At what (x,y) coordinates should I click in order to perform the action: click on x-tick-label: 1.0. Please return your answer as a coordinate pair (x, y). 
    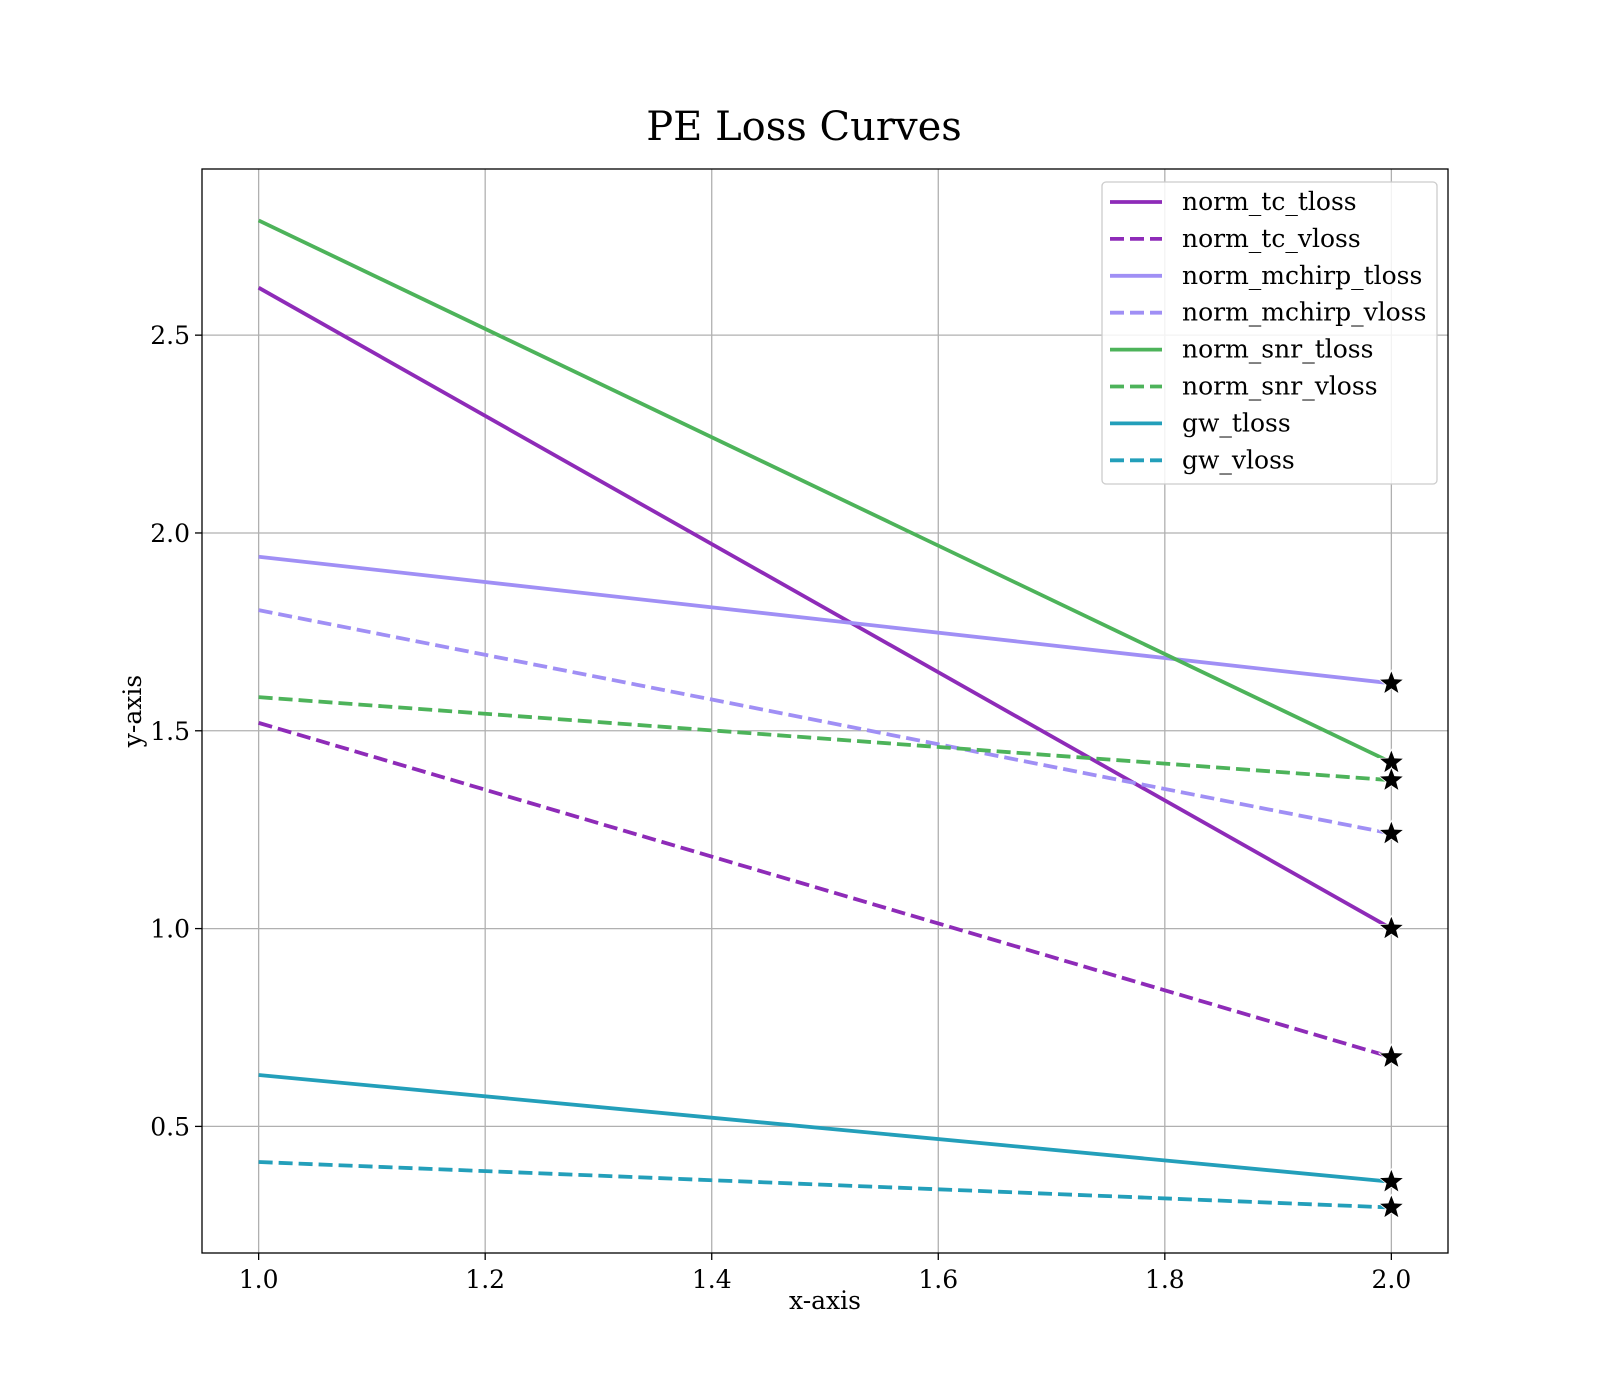
    Looking at the image, I should click on (259, 1279).